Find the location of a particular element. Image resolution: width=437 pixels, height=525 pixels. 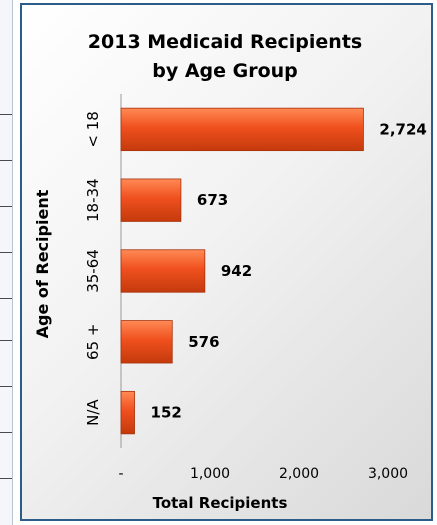

data-label-3: 576 is located at coordinates (203, 342).